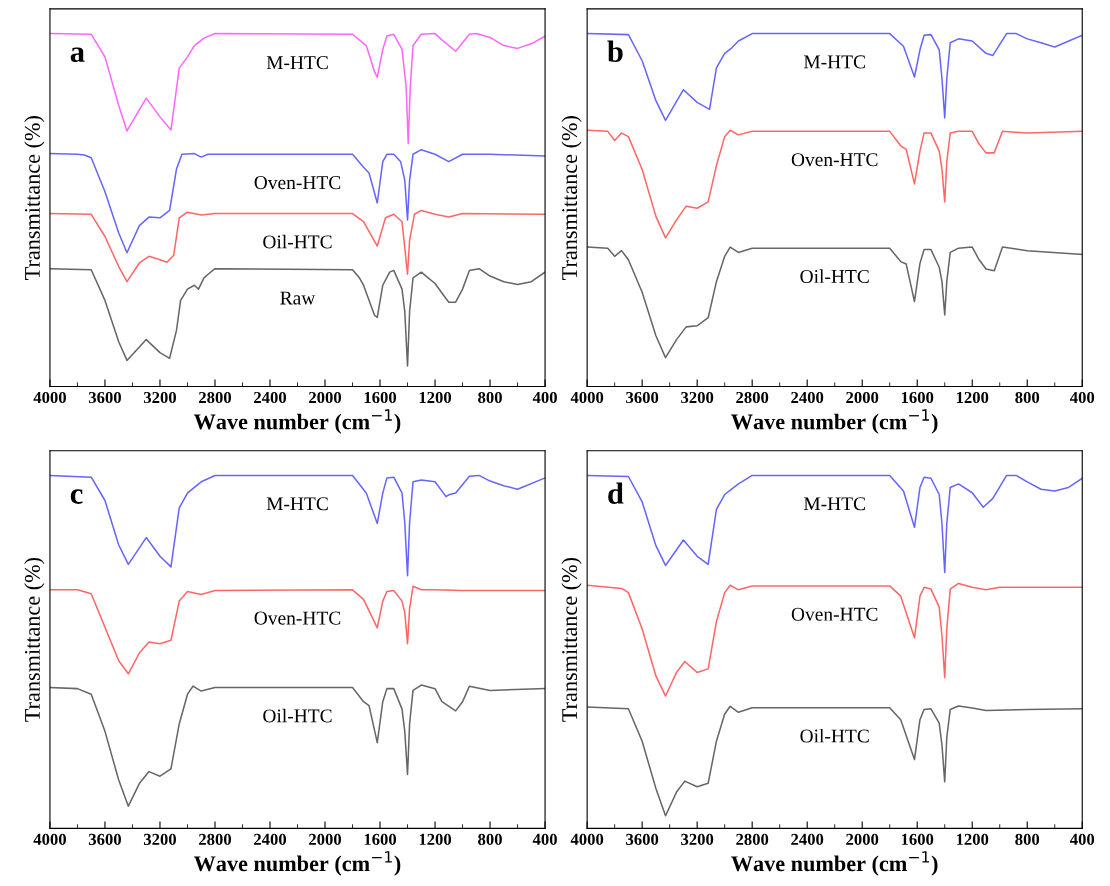 The height and width of the screenshot is (886, 1110). What do you see at coordinates (76, 496) in the screenshot?
I see `annotation: c` at bounding box center [76, 496].